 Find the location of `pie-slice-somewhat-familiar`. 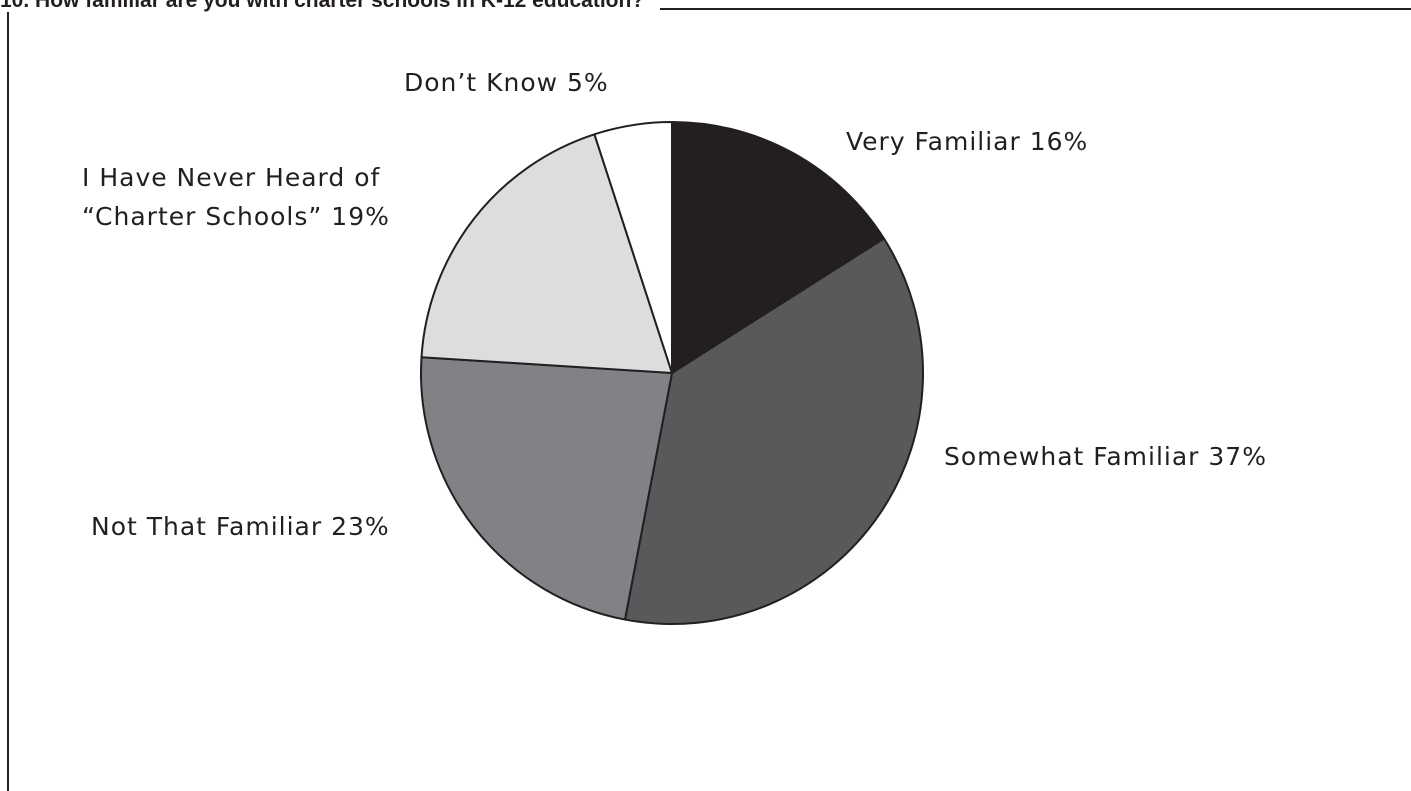

pie-slice-somewhat-familiar is located at coordinates (773, 431).